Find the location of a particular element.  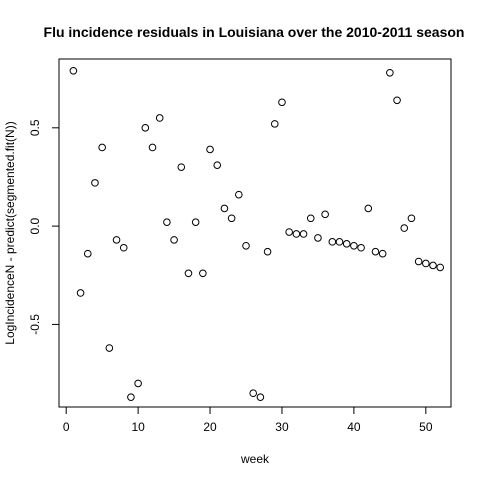

x-tick-label: 10 is located at coordinates (138, 427).